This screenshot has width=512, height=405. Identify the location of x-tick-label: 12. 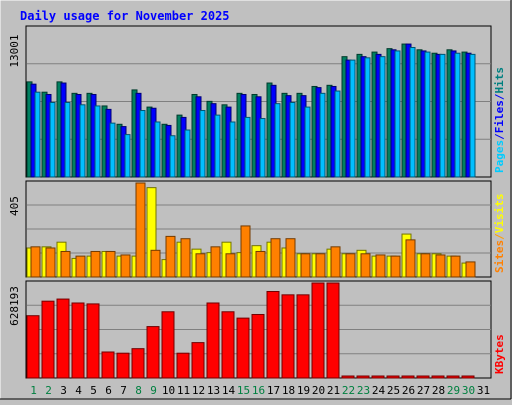
(198, 390).